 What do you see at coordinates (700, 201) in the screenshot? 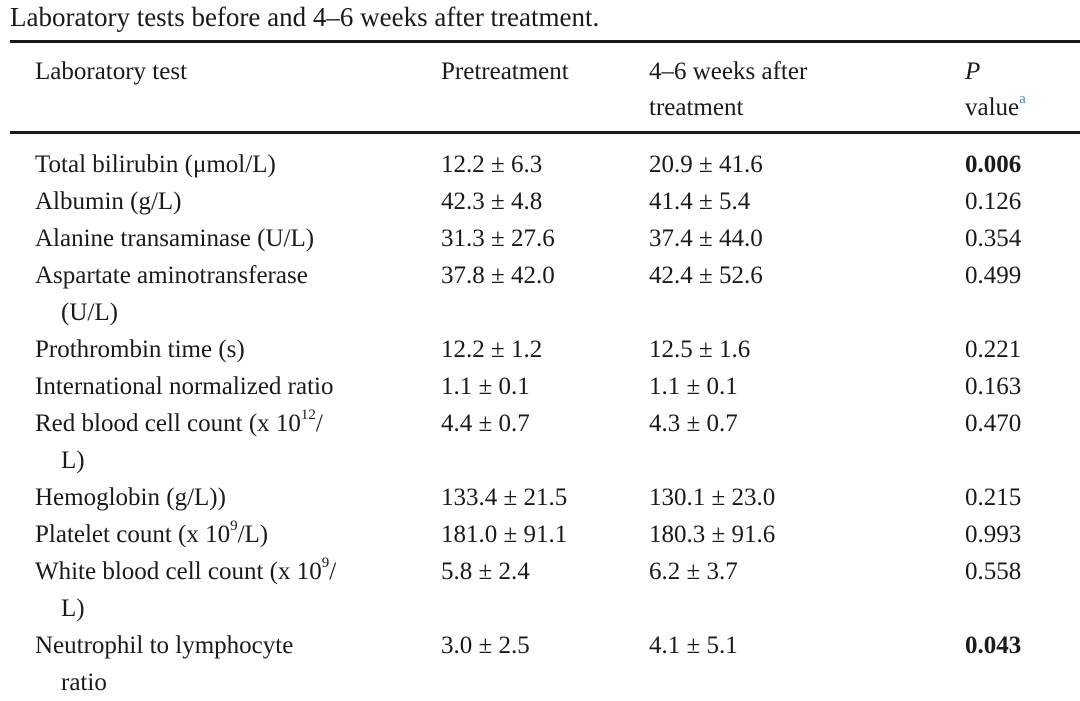
I see `row-after-treatment-value: 41.4 ± 5.4` at bounding box center [700, 201].